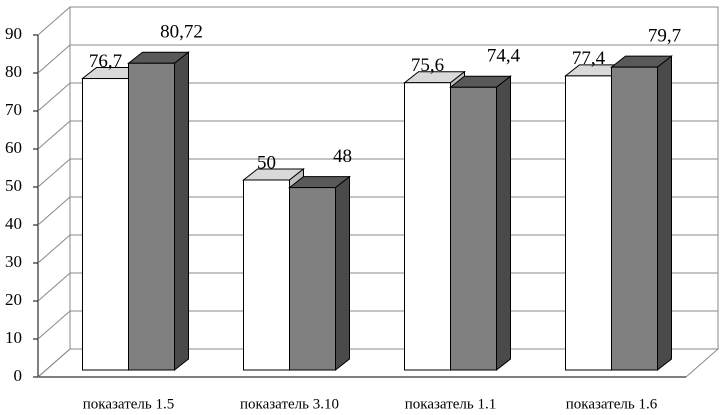 This screenshot has height=415, width=725. What do you see at coordinates (612, 404) in the screenshot?
I see `x-tick-label: показатель 1.6` at bounding box center [612, 404].